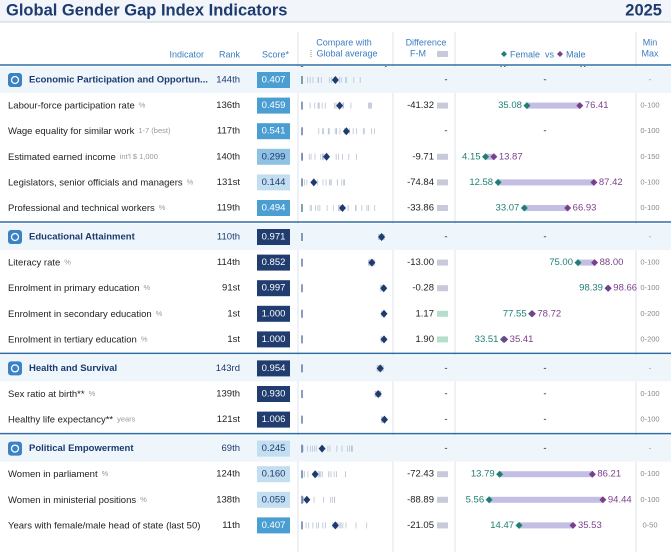  What do you see at coordinates (274, 105) in the screenshot?
I see `score: 0.459` at bounding box center [274, 105].